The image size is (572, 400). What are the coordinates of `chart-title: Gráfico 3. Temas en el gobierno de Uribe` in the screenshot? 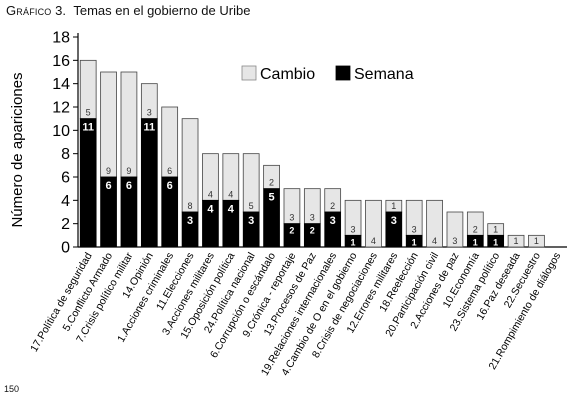 It's located at (128, 10).